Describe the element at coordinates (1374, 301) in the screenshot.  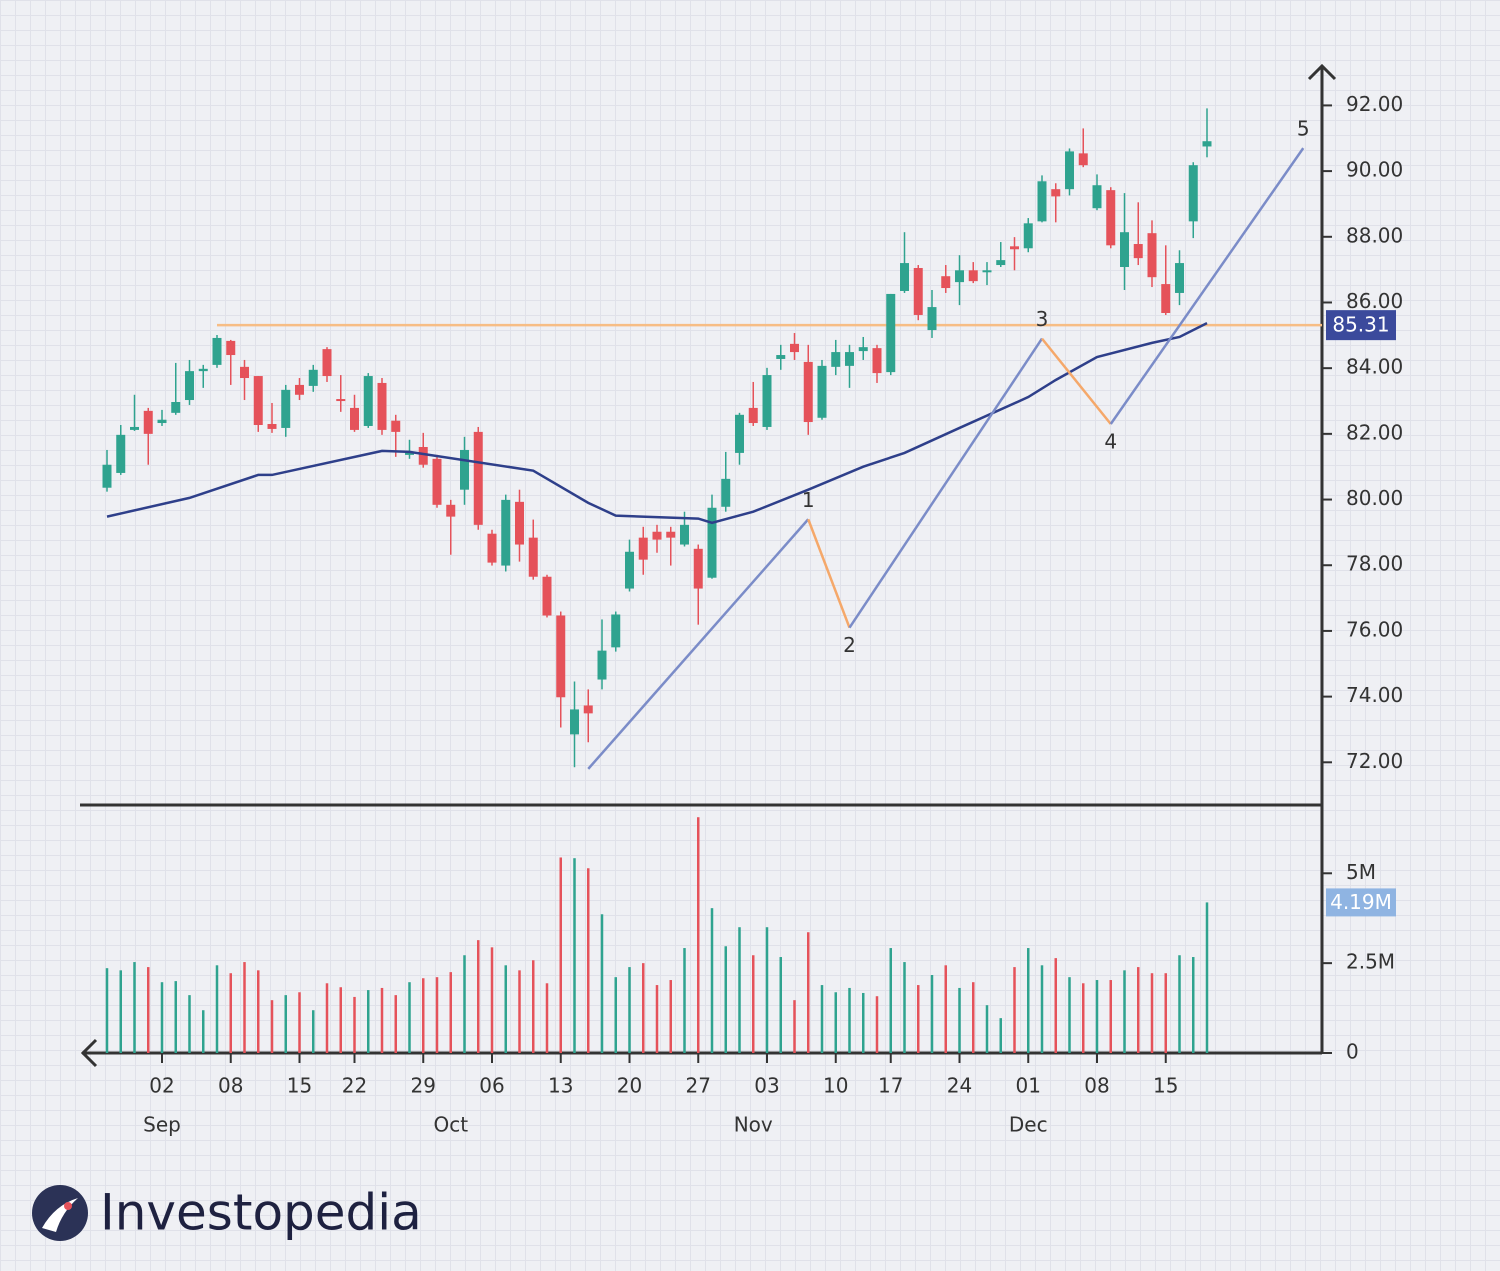
I see `y-tick-label: 86.00` at that location.